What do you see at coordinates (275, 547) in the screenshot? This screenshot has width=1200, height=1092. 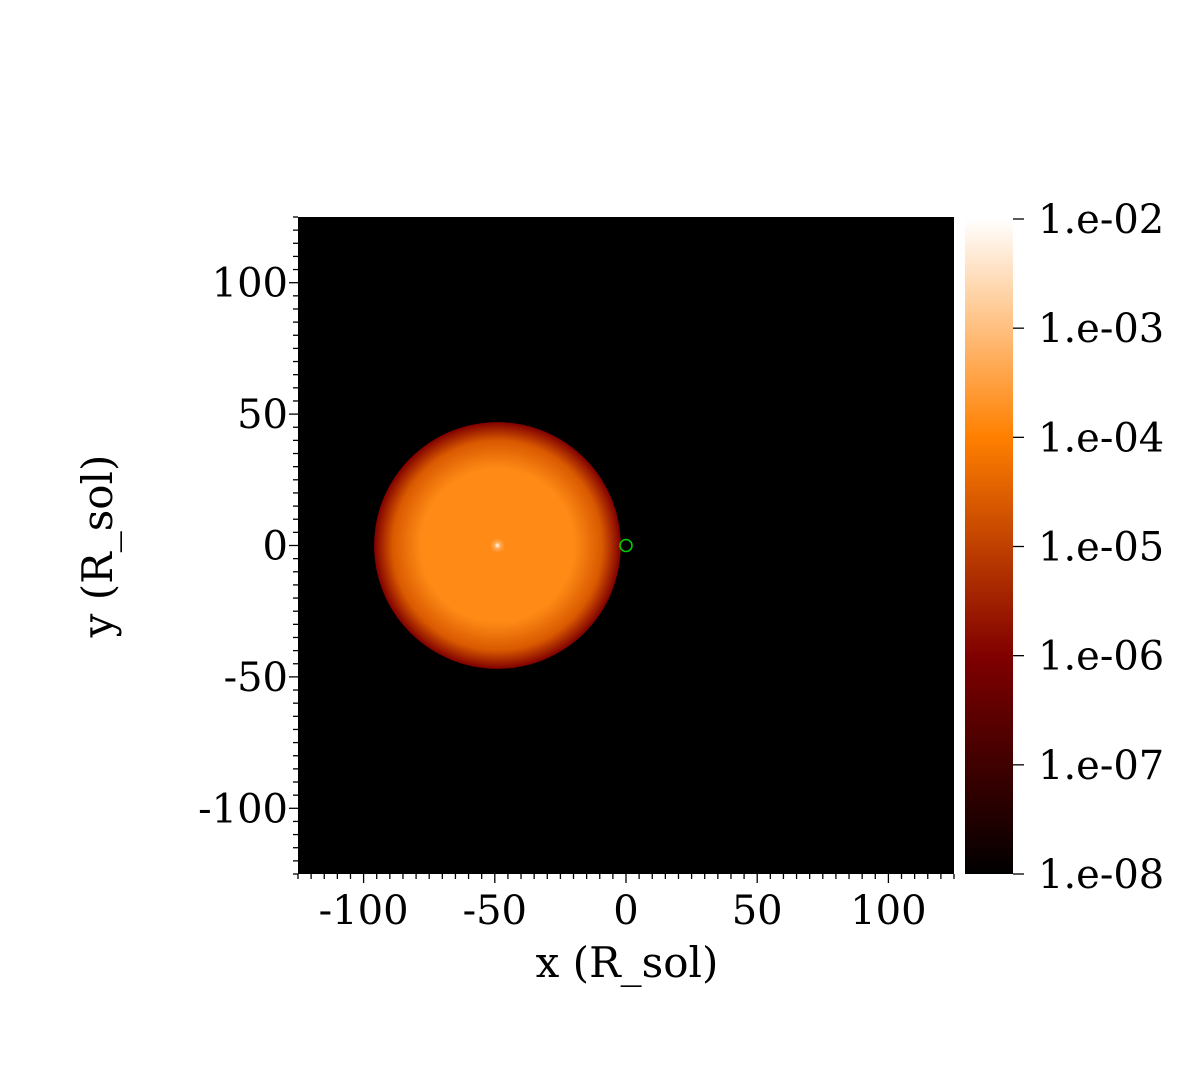 I see `y-tick-label: 0` at bounding box center [275, 547].